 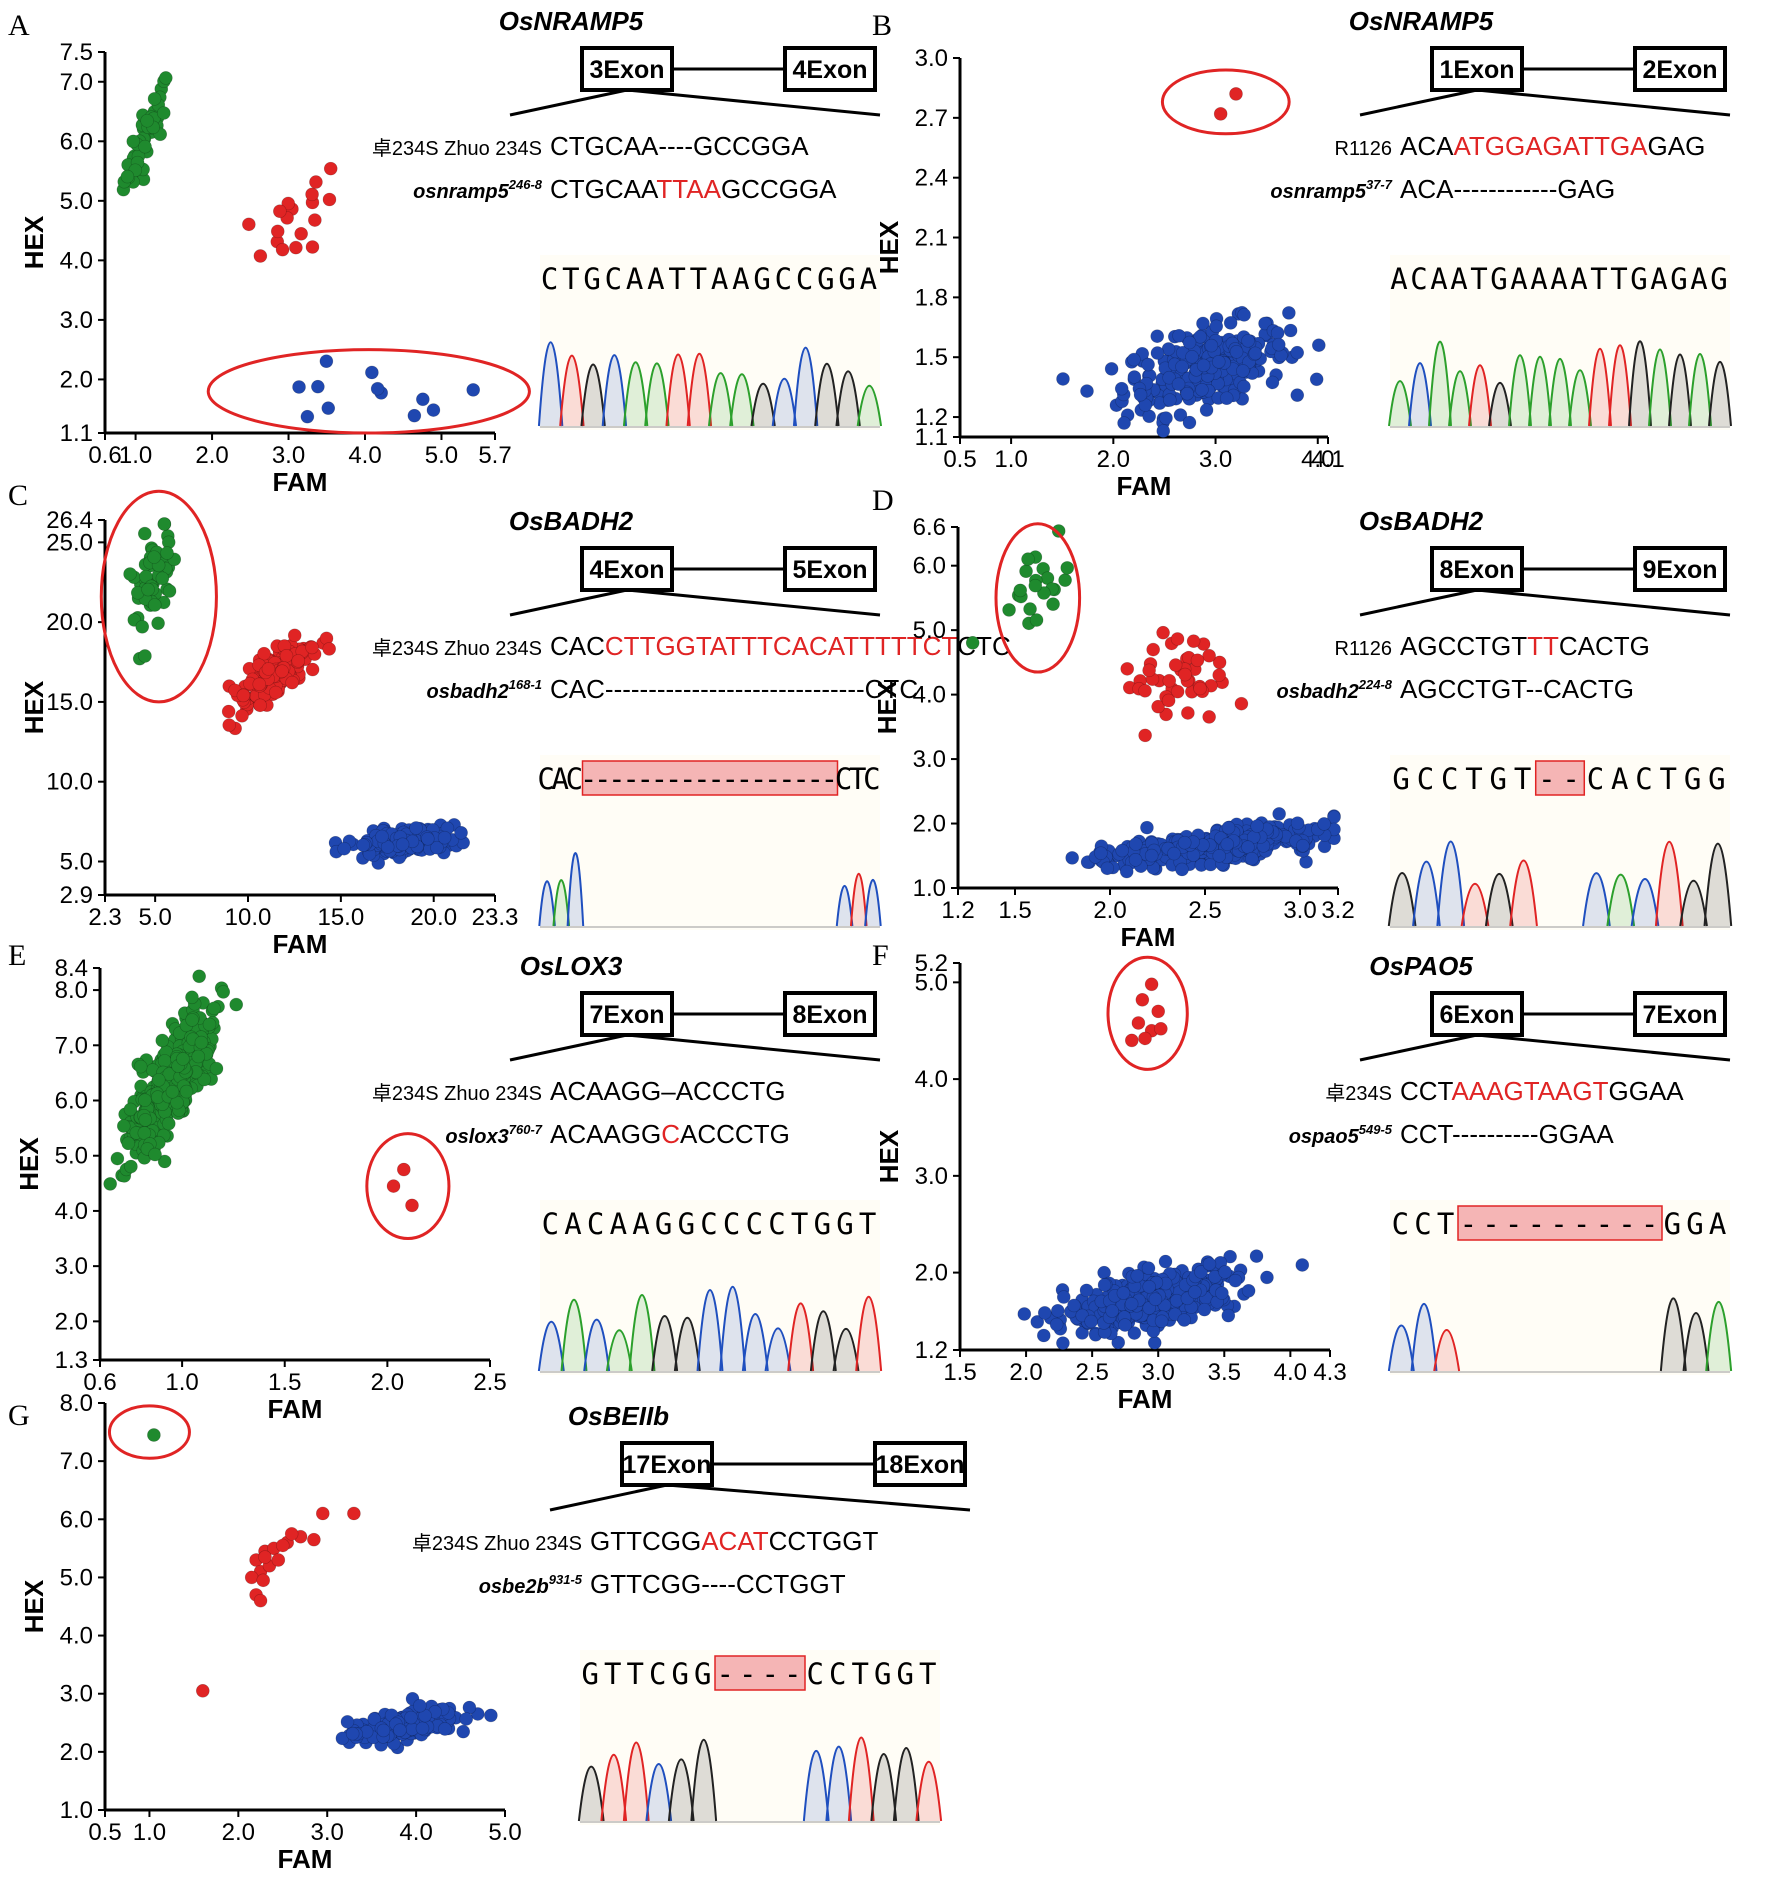 I want to click on sequence-segment: GTTCGG, so click(x=645, y=1541).